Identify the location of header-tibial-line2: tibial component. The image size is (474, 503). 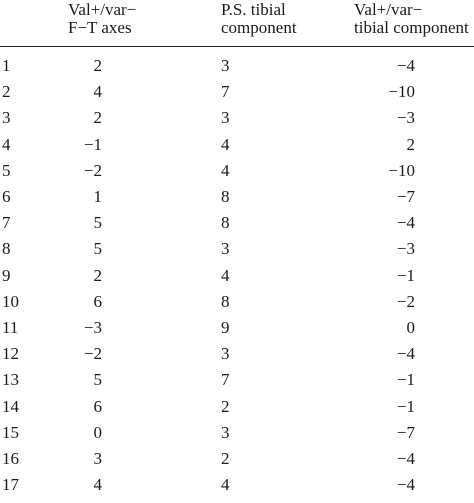
(411, 27).